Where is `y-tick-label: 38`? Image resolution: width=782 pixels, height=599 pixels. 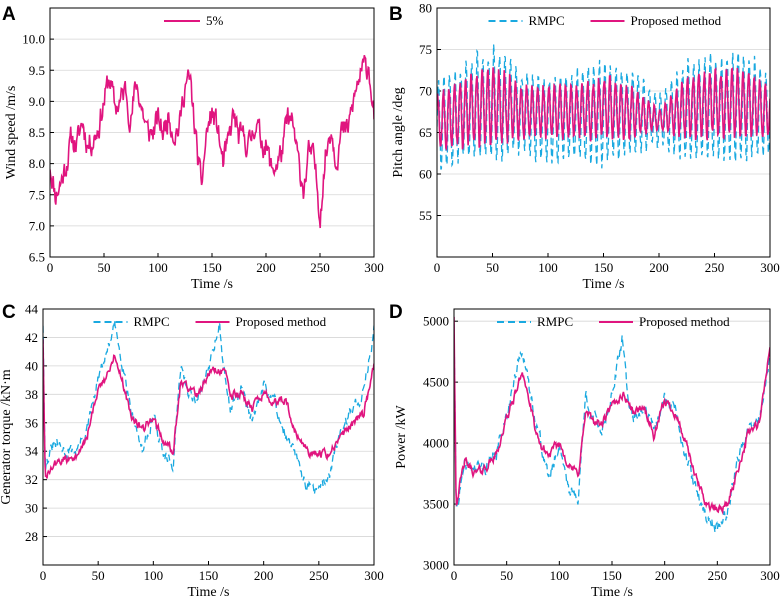
y-tick-label: 38 is located at coordinates (31, 394).